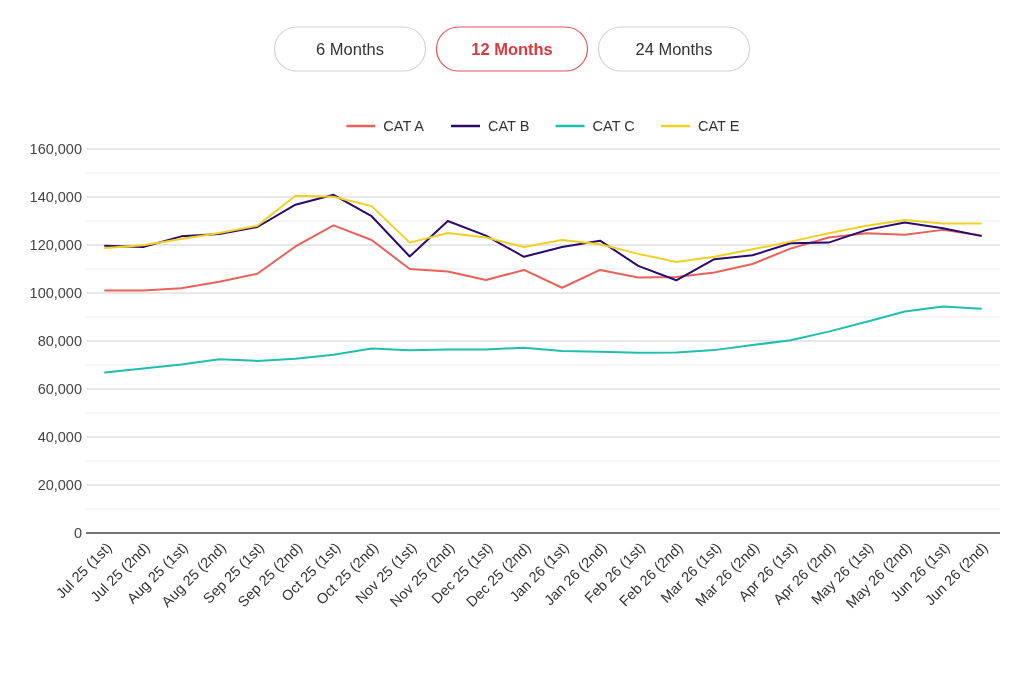  I want to click on y-tick-label: 140,000, so click(55, 197).